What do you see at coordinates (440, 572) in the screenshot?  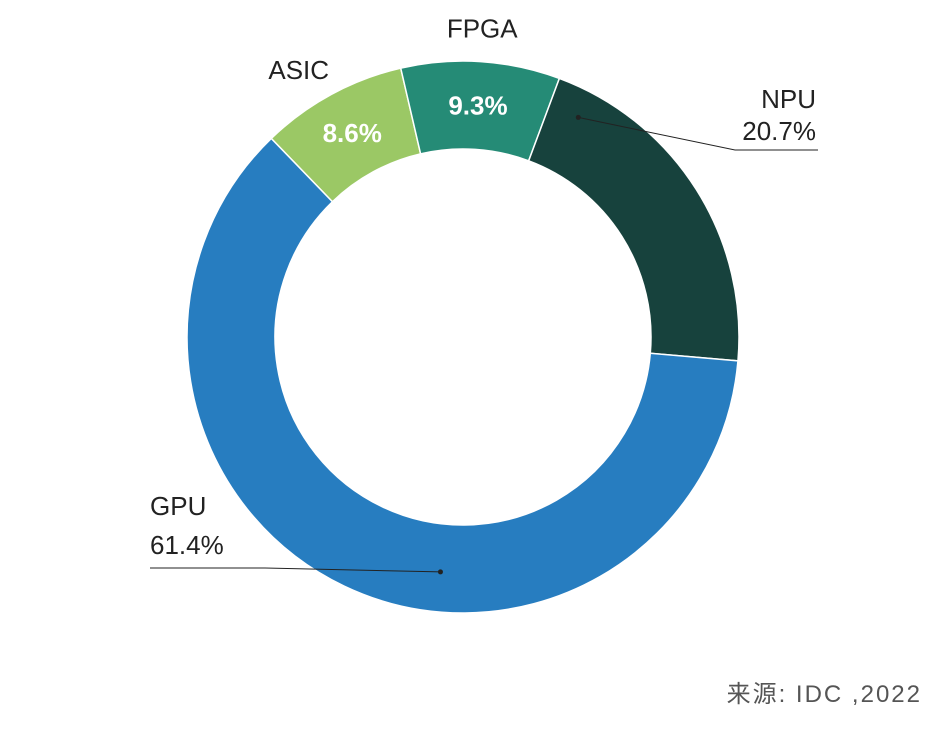 I see `leader-dot-gpu` at bounding box center [440, 572].